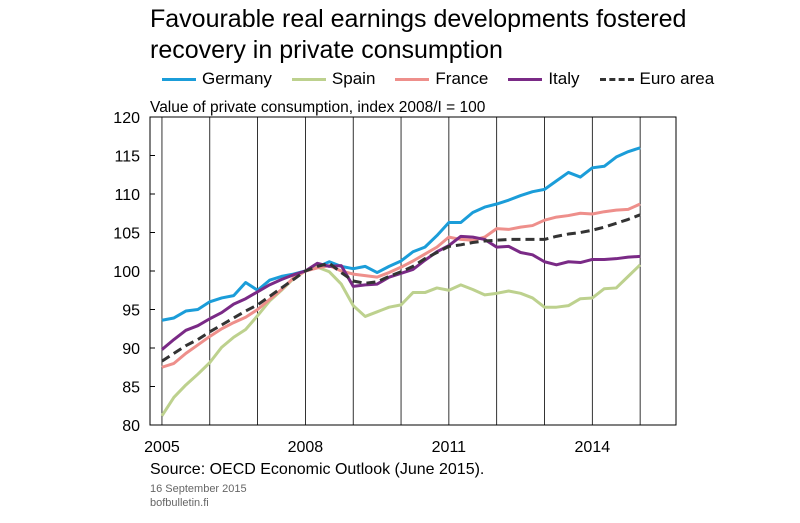 This screenshot has width=800, height=523. Describe the element at coordinates (326, 50) in the screenshot. I see `chart-title-line-2: recovery in private consumption` at that location.